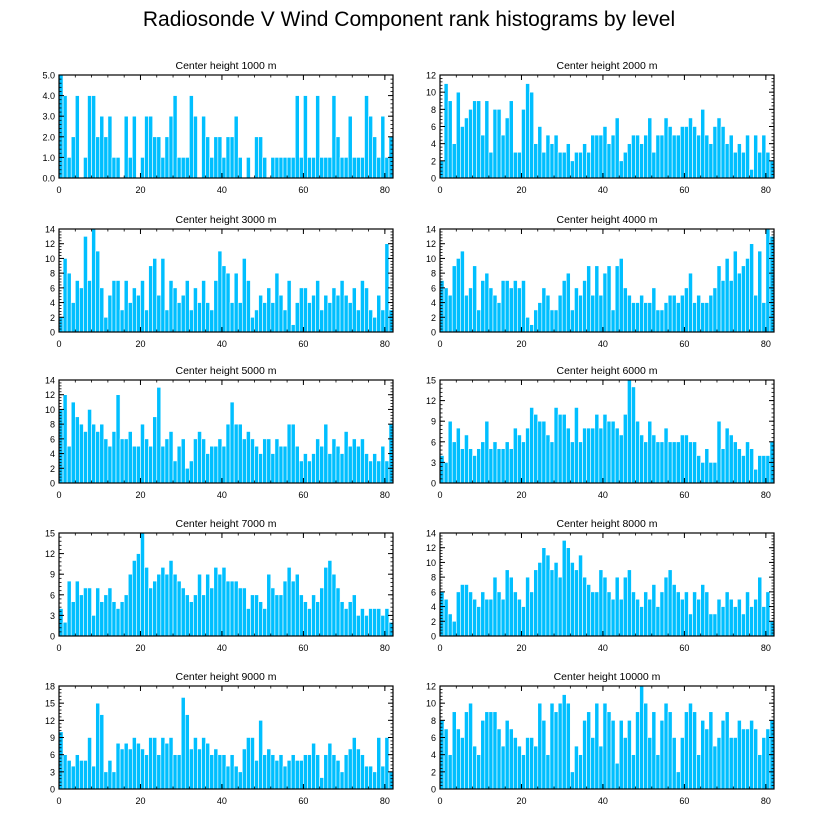 This screenshot has height=824, width=818. Describe the element at coordinates (607, 66) in the screenshot. I see `panel-title: Center height 2000 m` at that location.